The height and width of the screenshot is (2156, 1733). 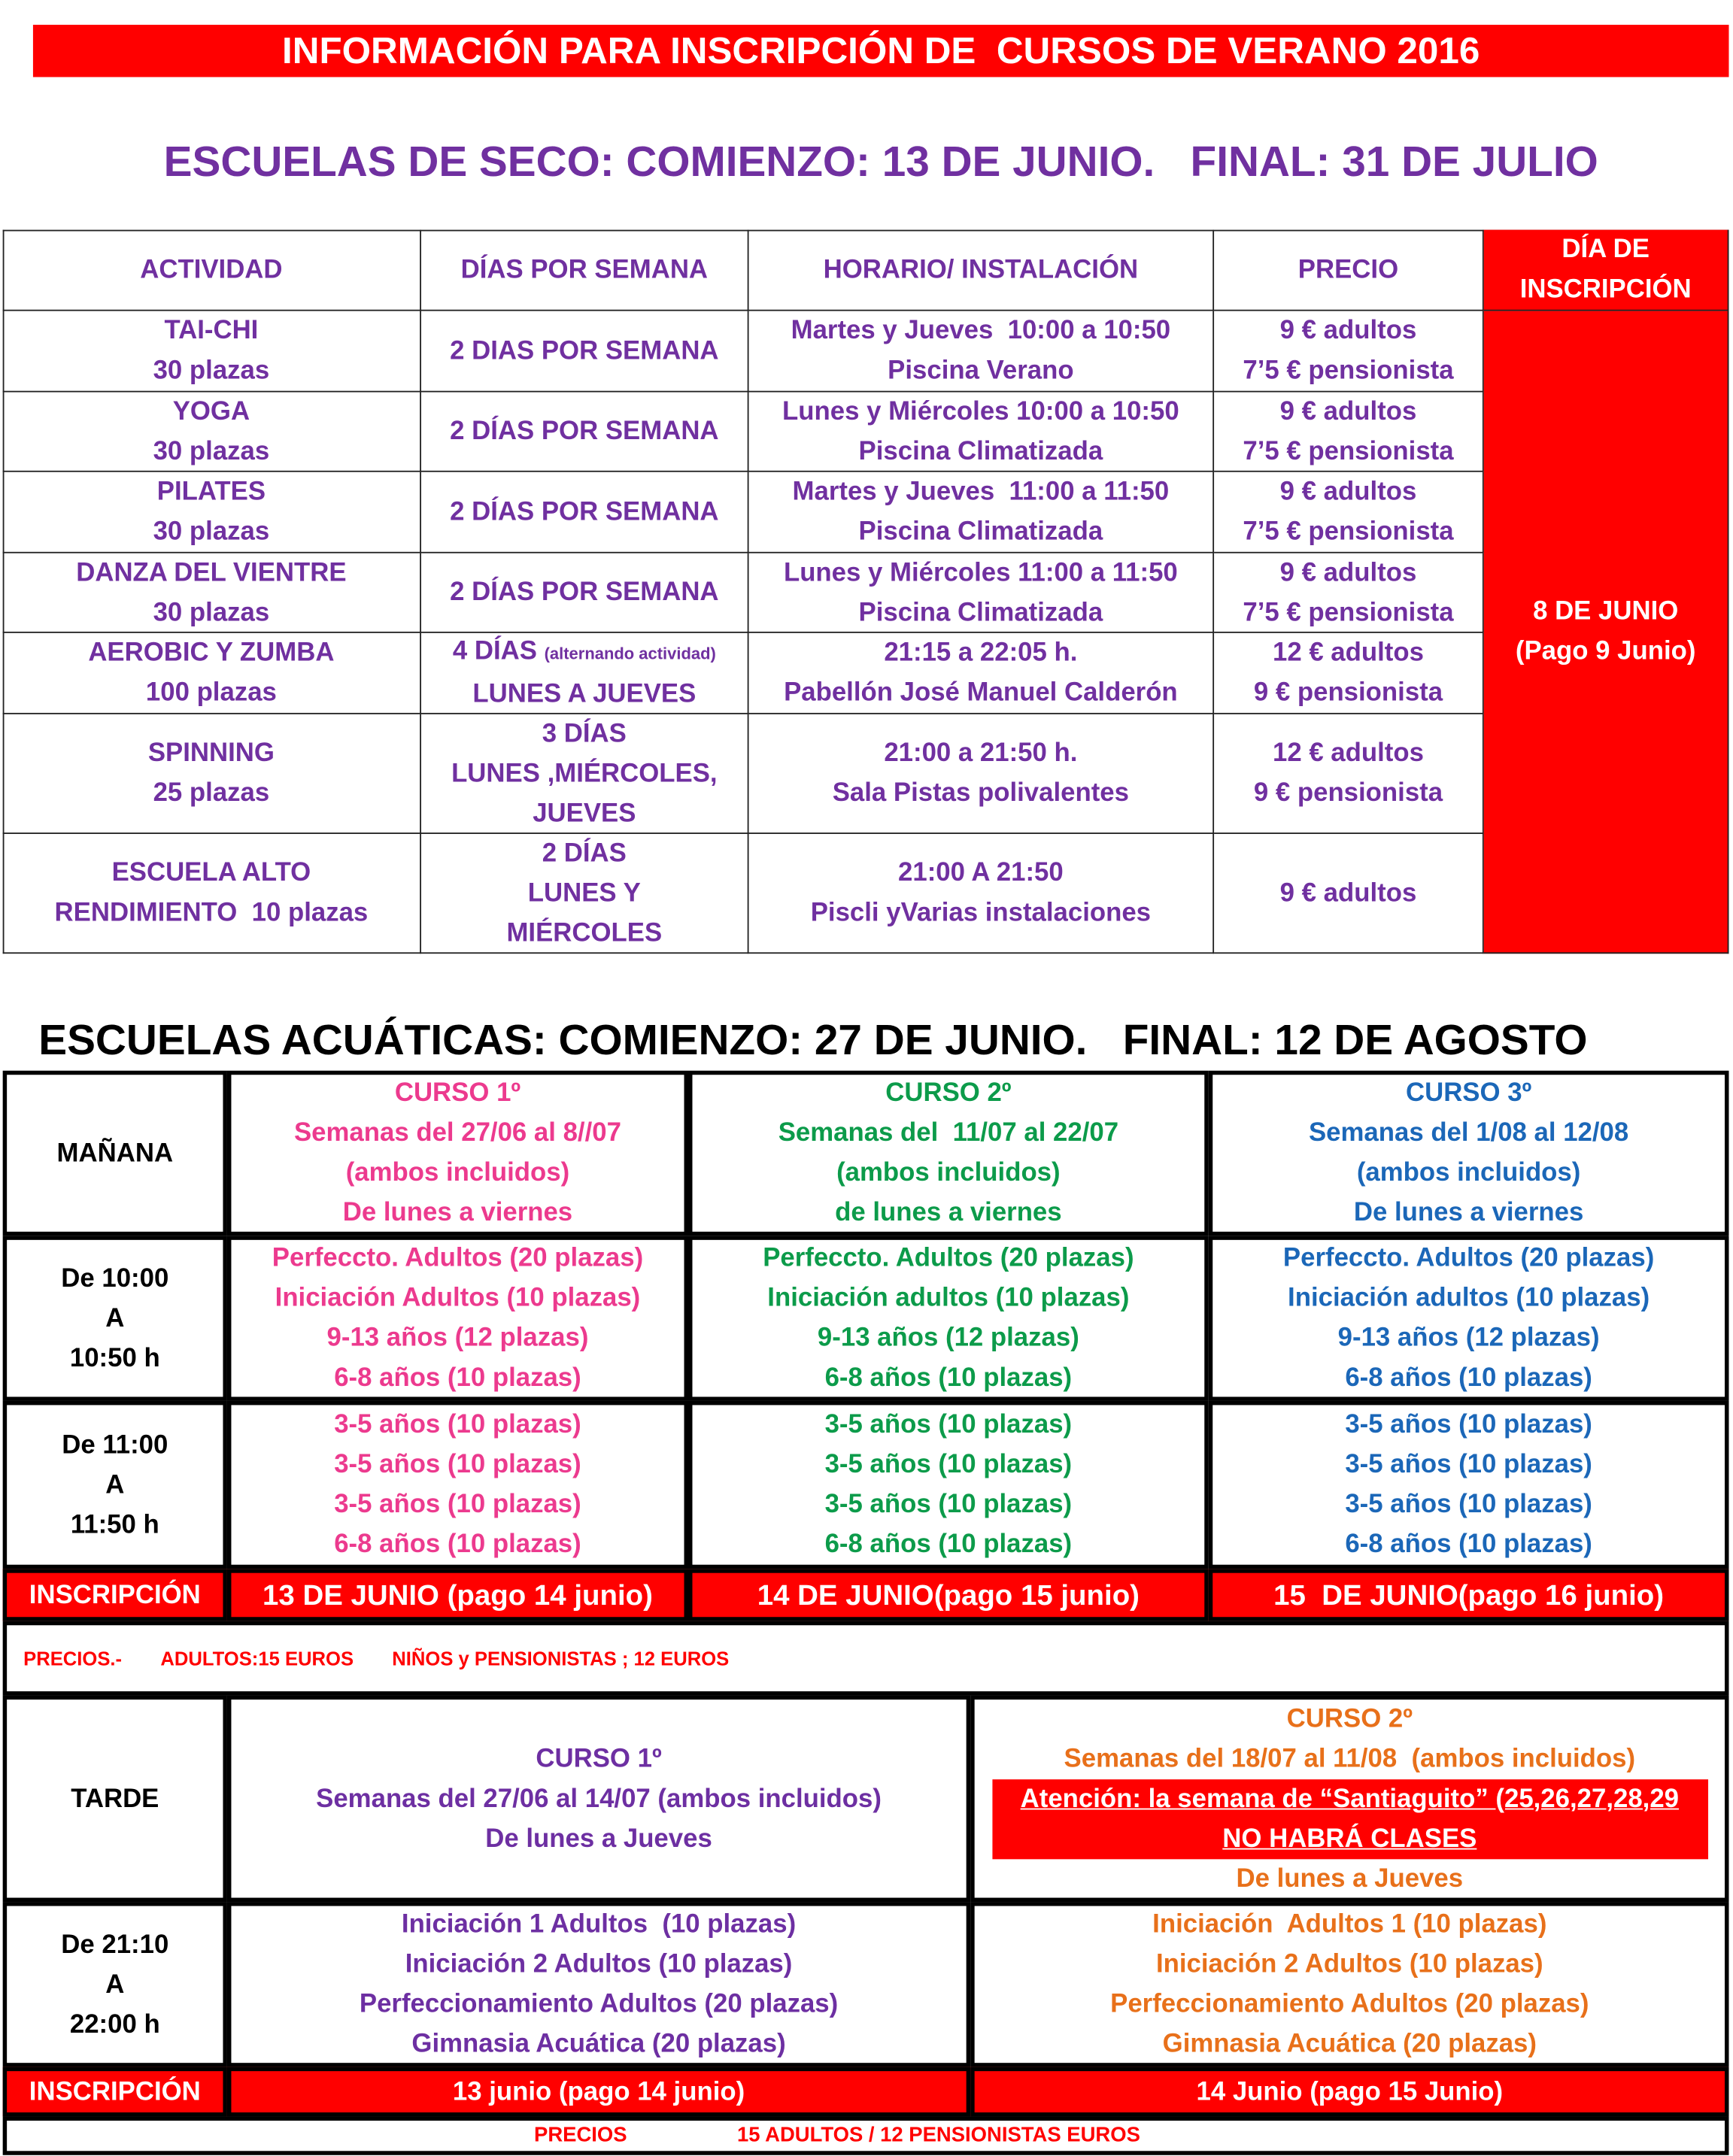 What do you see at coordinates (211, 411) in the screenshot?
I see `cell-text: YOGA` at bounding box center [211, 411].